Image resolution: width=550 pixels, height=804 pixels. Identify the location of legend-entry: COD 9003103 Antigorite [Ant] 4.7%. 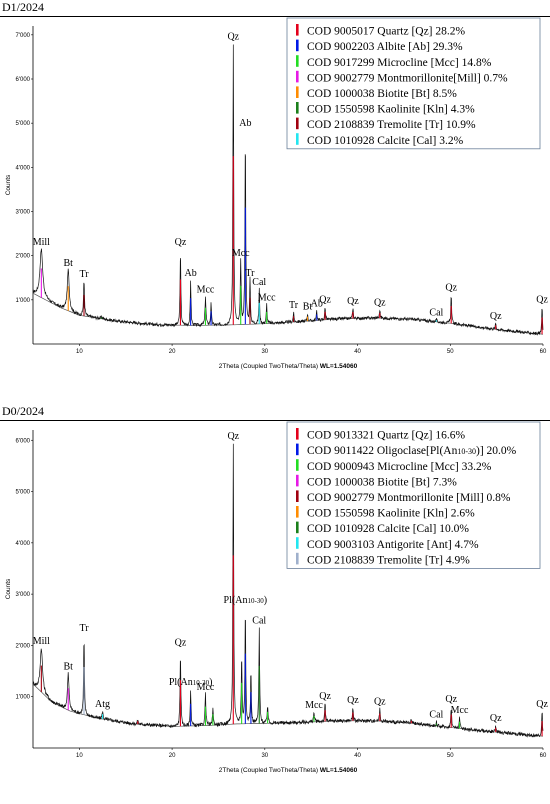
(393, 545).